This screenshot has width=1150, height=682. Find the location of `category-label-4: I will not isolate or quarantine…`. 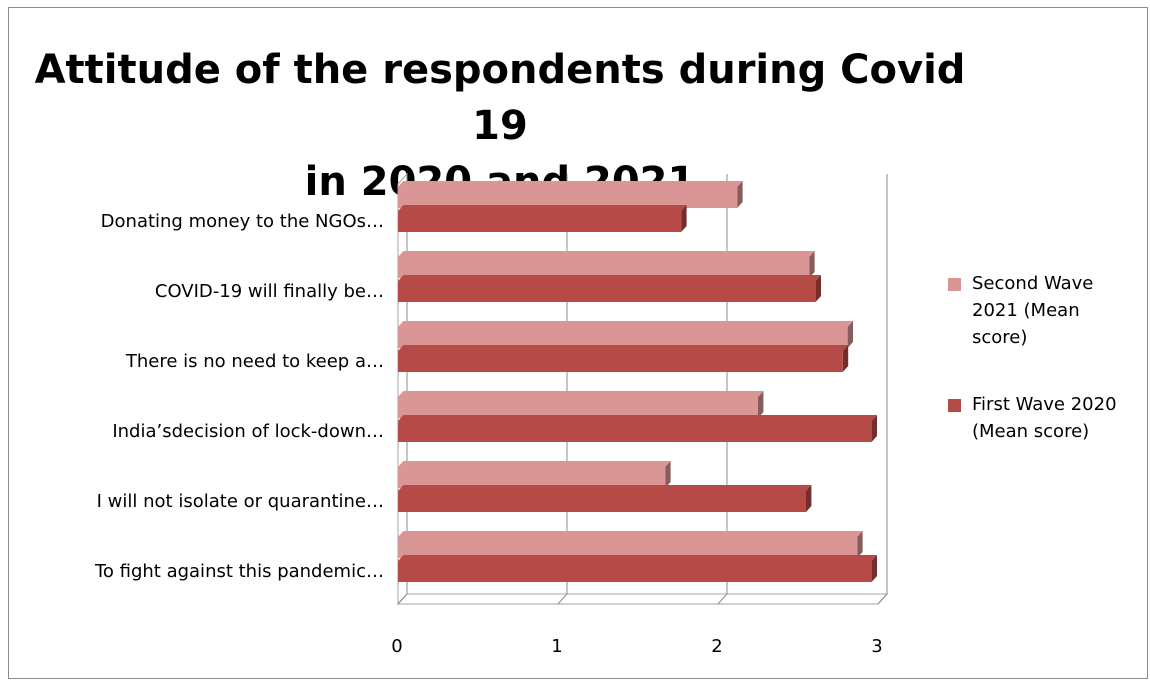

category-label-4: I will not isolate or quarantine… is located at coordinates (240, 501).